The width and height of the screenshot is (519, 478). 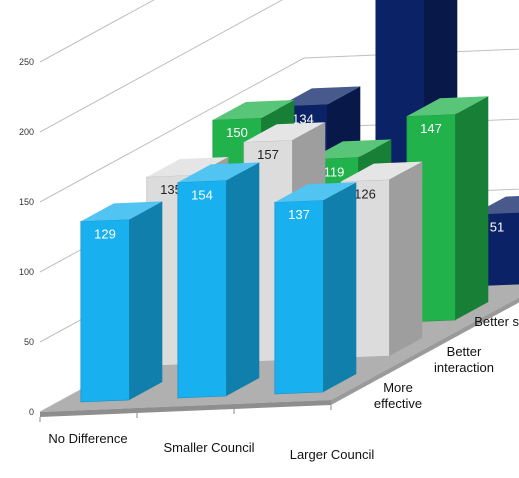 I want to click on data-label: 154, so click(x=202, y=194).